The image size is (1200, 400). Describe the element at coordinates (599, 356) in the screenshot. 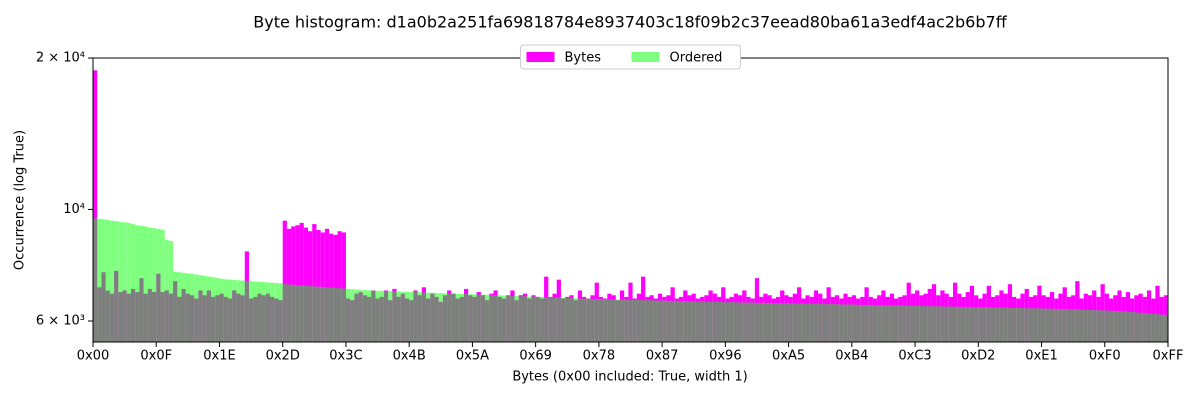

I see `x-tick-label: 0x78` at that location.